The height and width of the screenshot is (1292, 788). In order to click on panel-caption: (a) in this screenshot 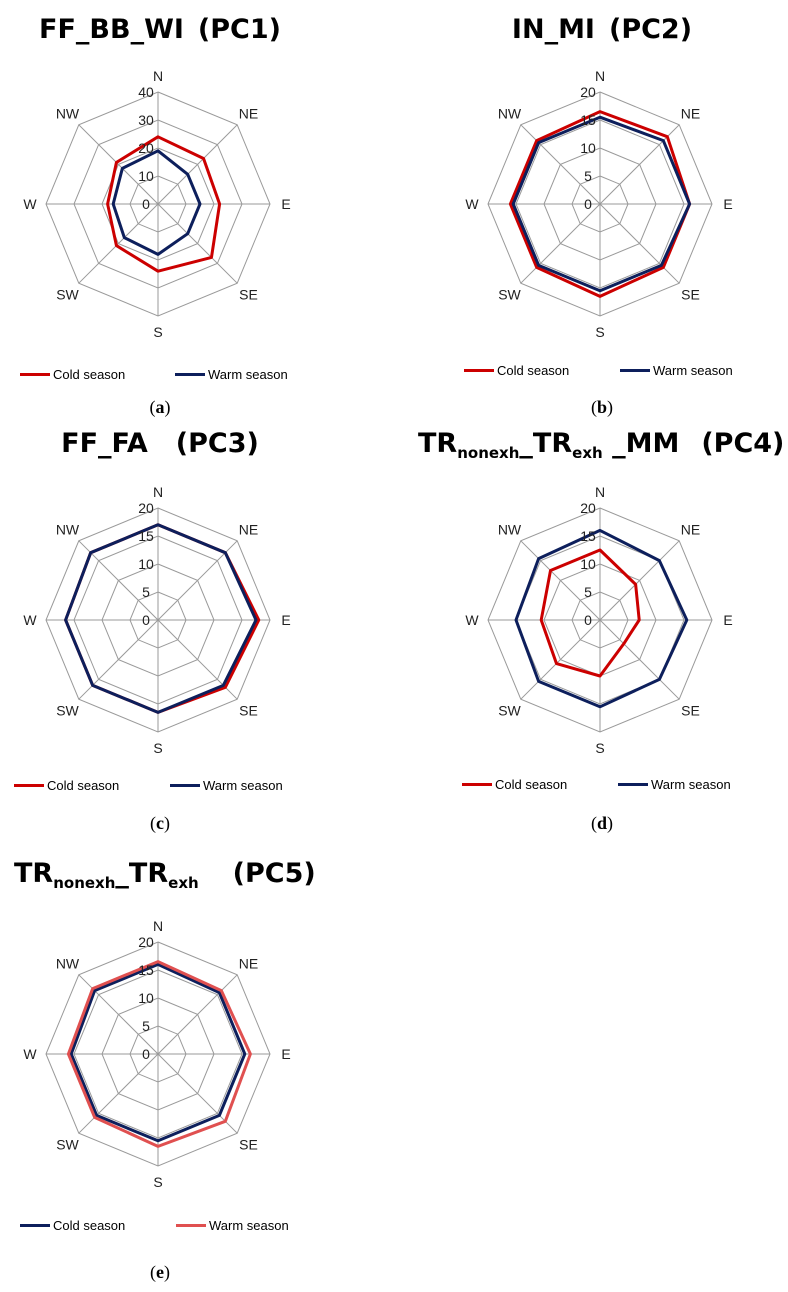, I will do `click(160, 407)`.